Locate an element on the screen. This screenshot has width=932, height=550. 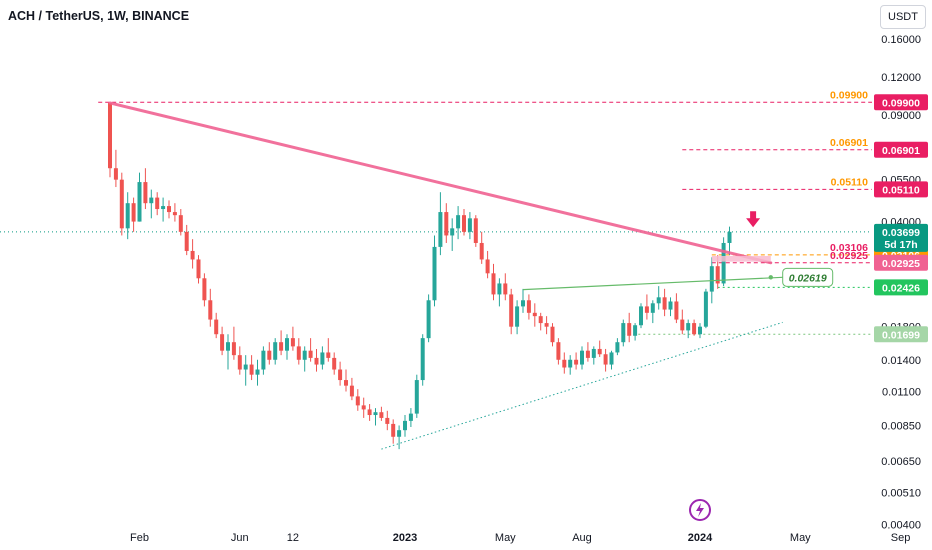
currency-button: USDT is located at coordinates (903, 17).